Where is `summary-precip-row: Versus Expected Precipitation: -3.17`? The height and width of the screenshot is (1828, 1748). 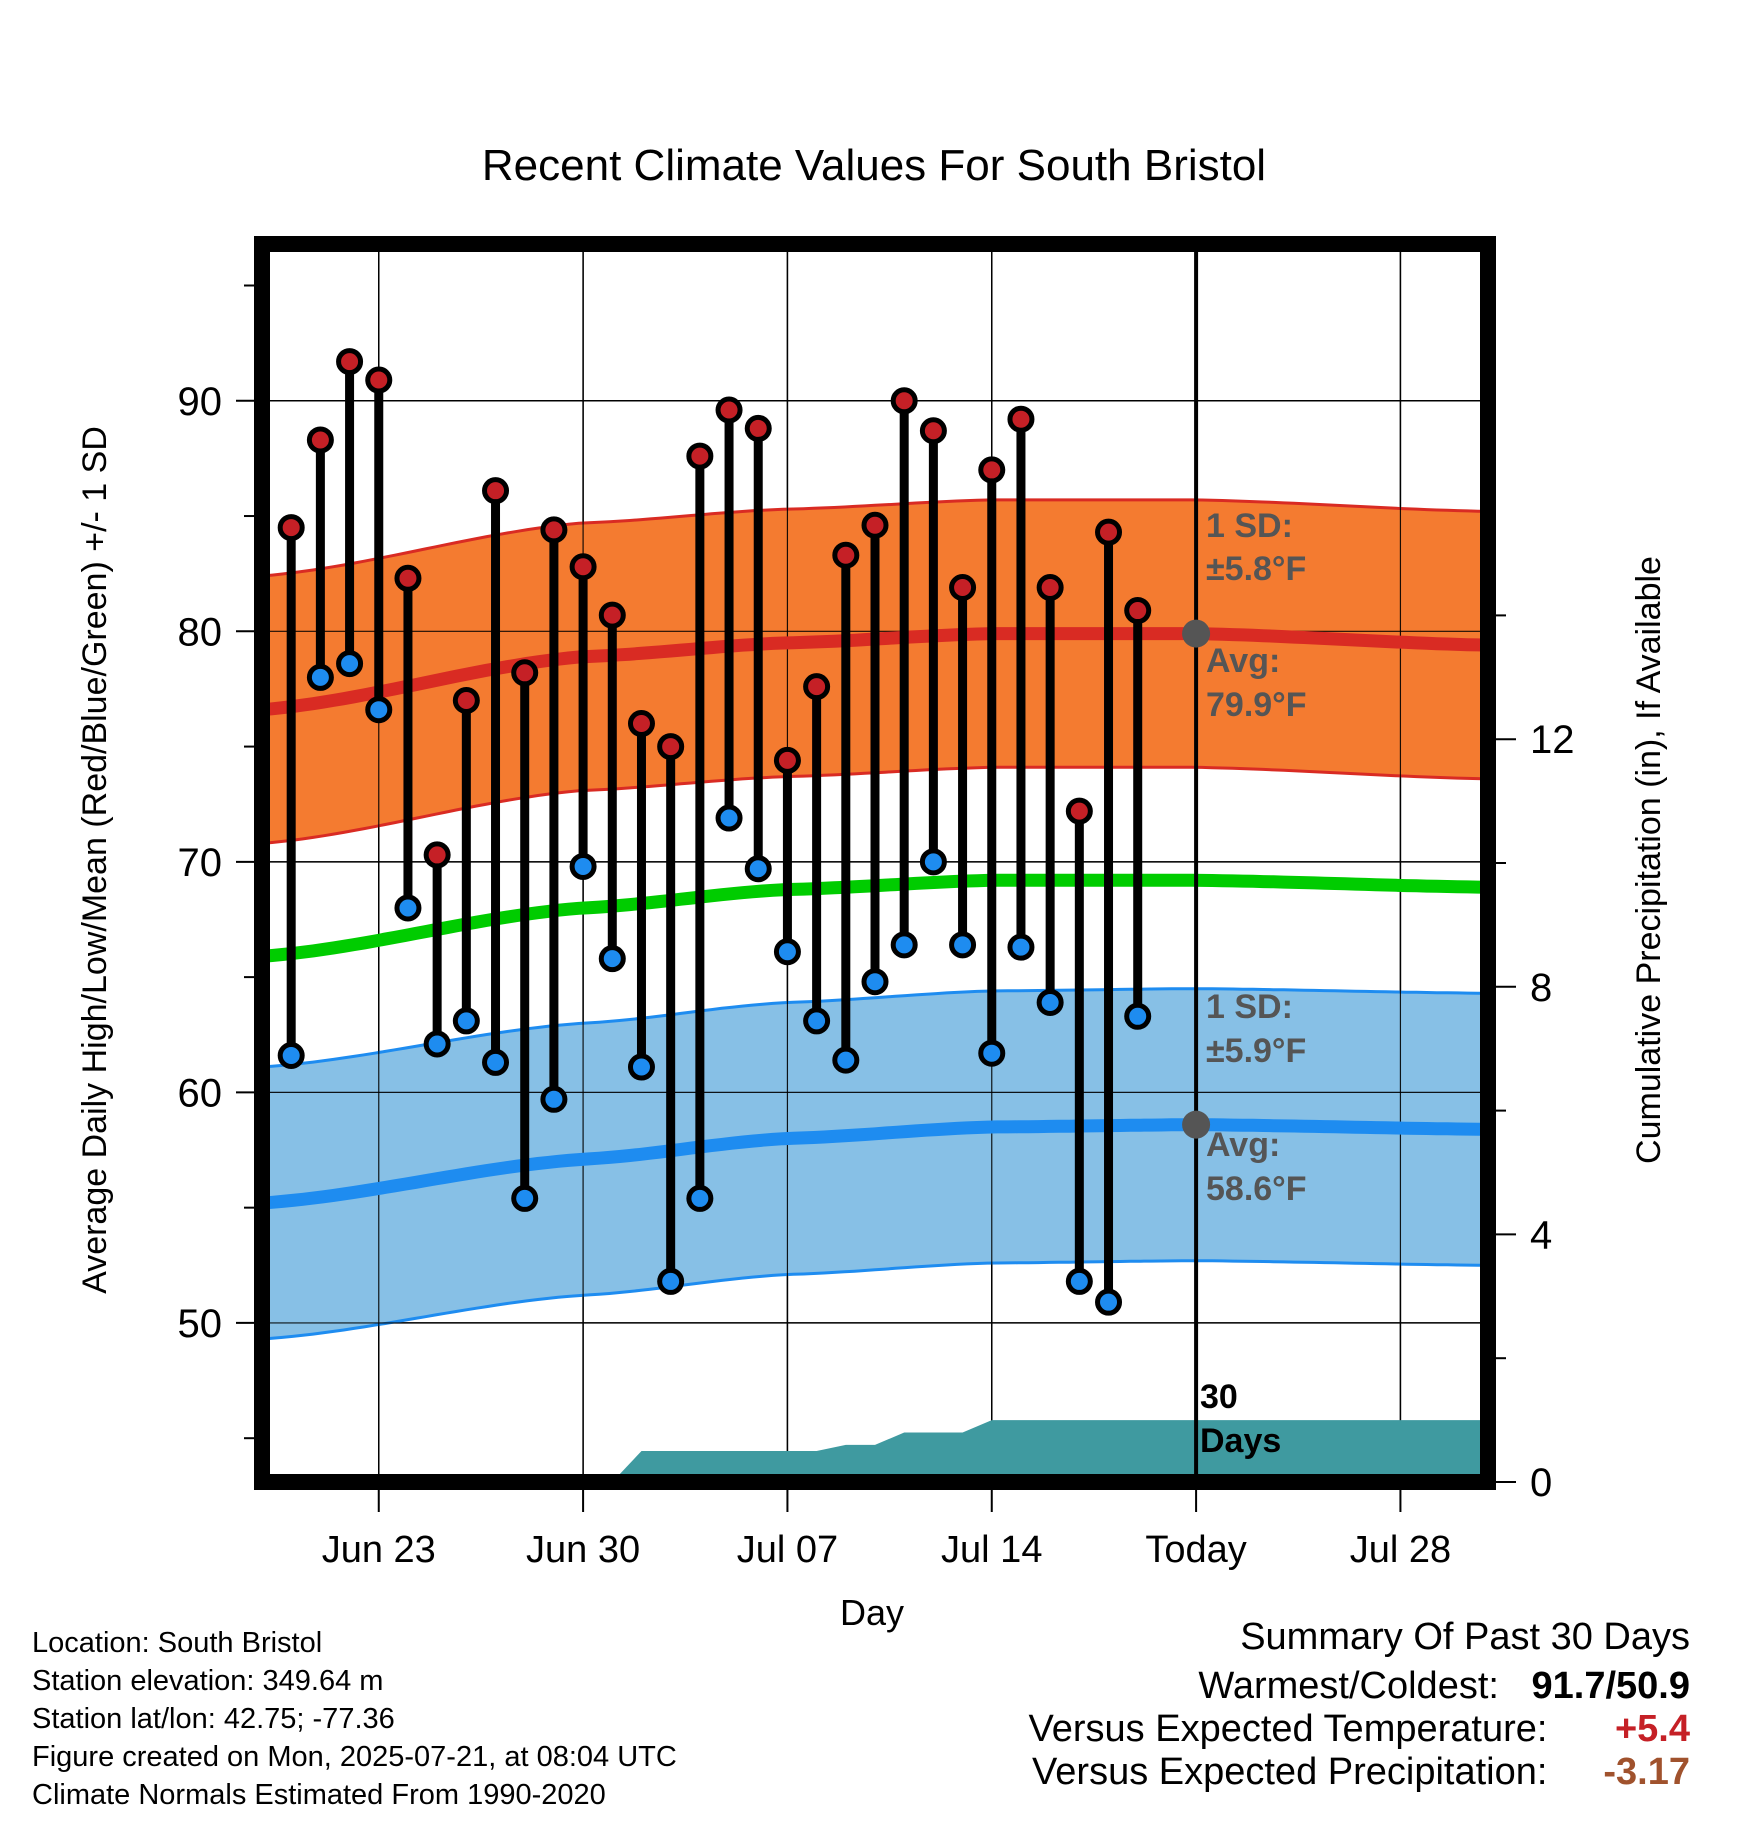 summary-precip-row: Versus Expected Precipitation: -3.17 is located at coordinates (1359, 1772).